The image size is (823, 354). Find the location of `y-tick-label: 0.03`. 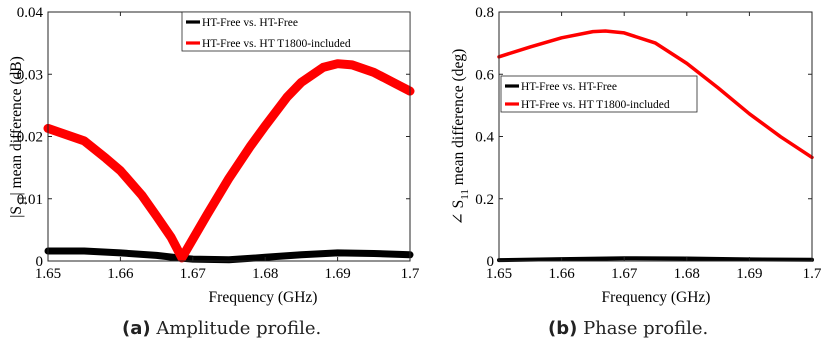

y-tick-label: 0.03 is located at coordinates (30, 75).